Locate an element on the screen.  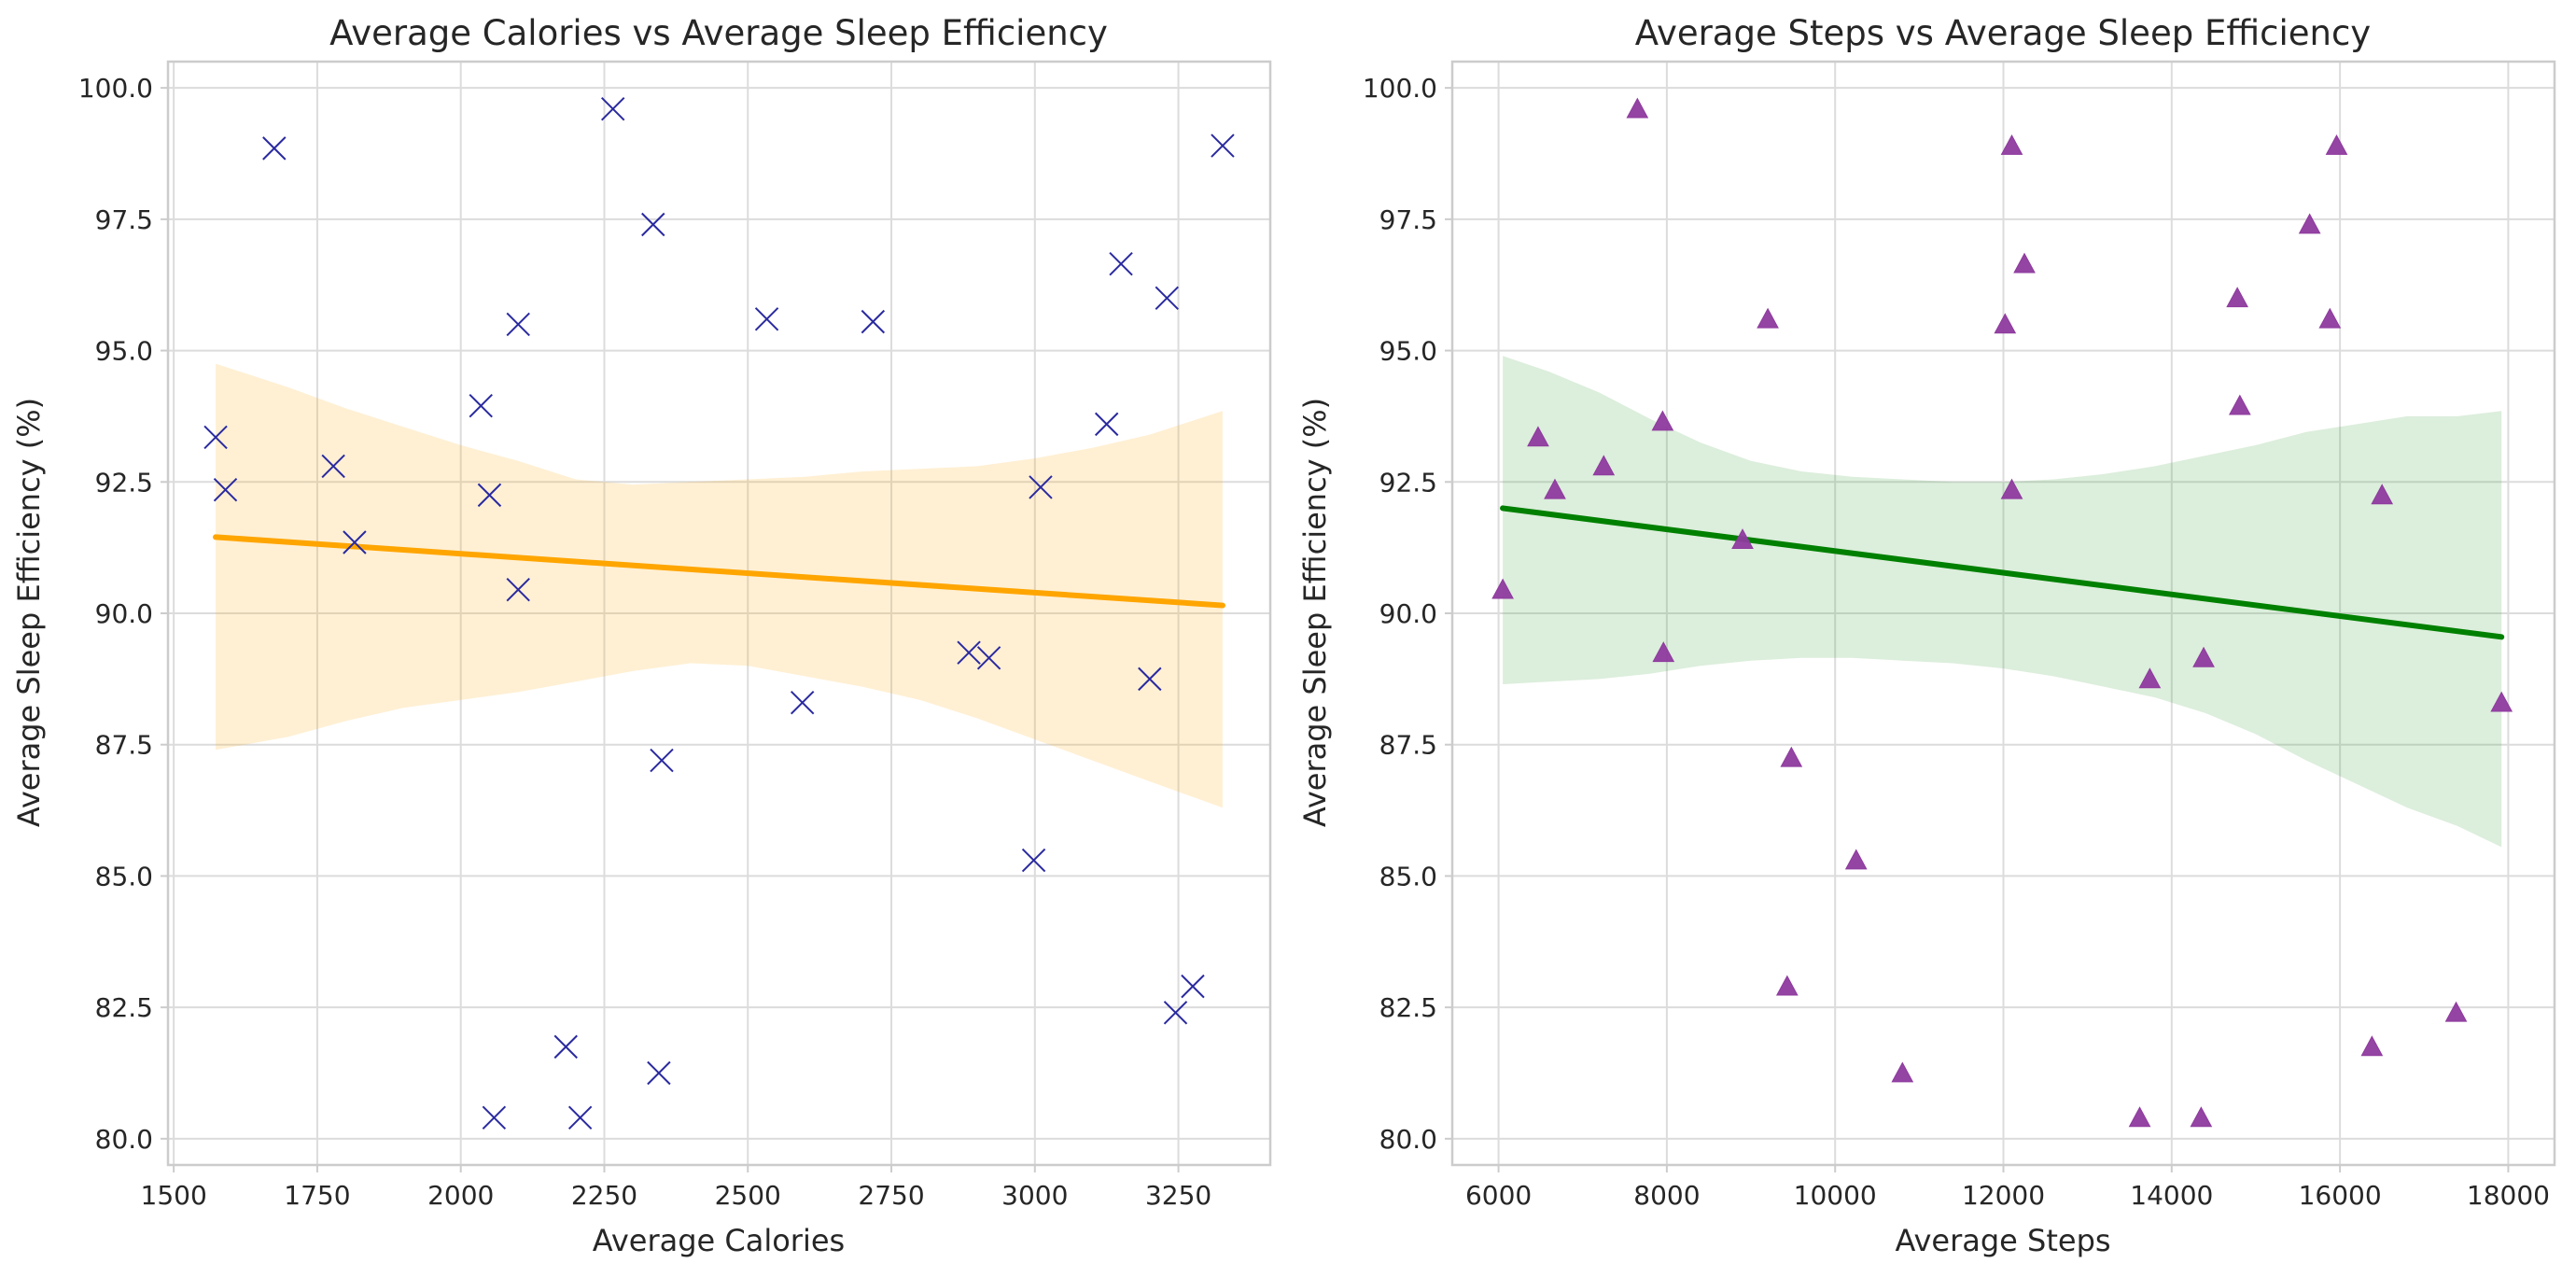
x-tick-label: 16000 is located at coordinates (2340, 1195).